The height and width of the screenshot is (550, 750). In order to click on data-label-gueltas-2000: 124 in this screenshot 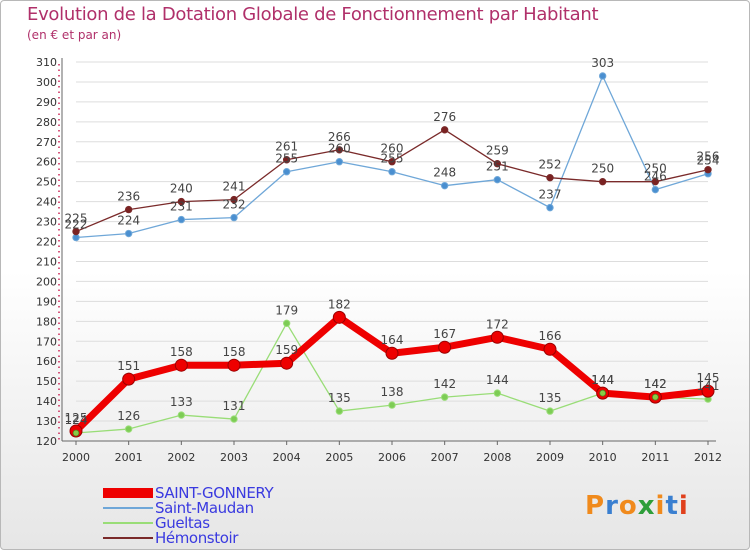, I will do `click(76, 420)`.